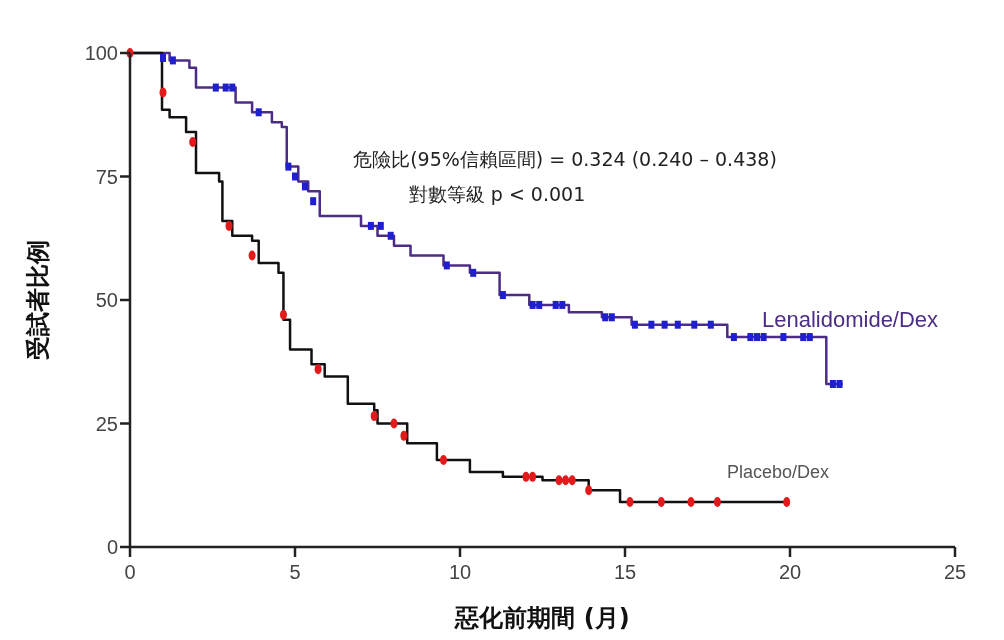 The height and width of the screenshot is (640, 1004). What do you see at coordinates (625, 572) in the screenshot?
I see `x-tick-label: 15` at bounding box center [625, 572].